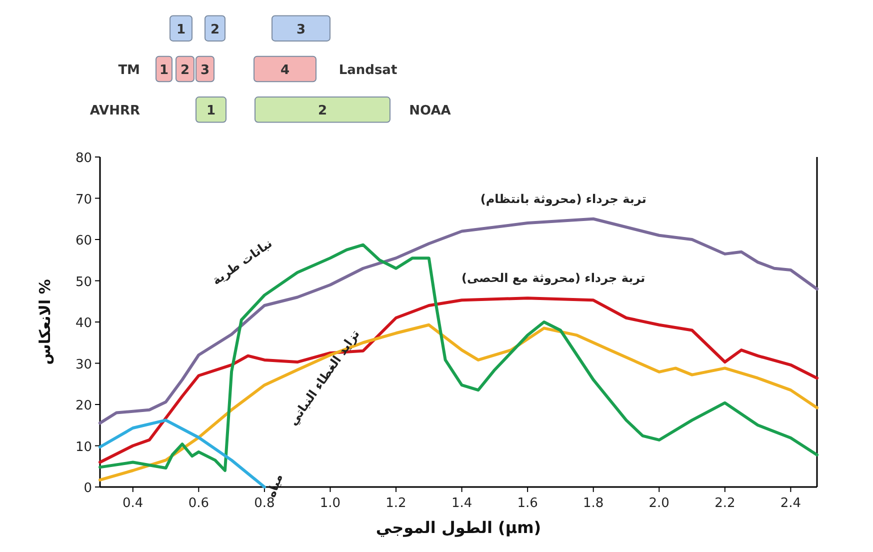 Image resolution: width=873 pixels, height=552 pixels. I want to click on x-tick-label: 1.8, so click(593, 503).